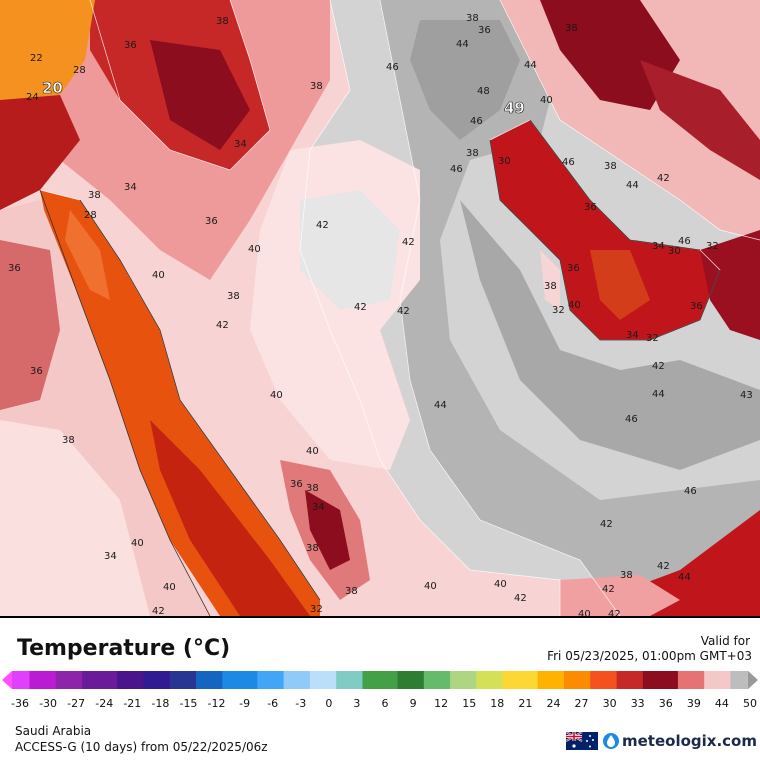  Describe the element at coordinates (514, 108) in the screenshot. I see `max-temperature-label: 49` at that location.